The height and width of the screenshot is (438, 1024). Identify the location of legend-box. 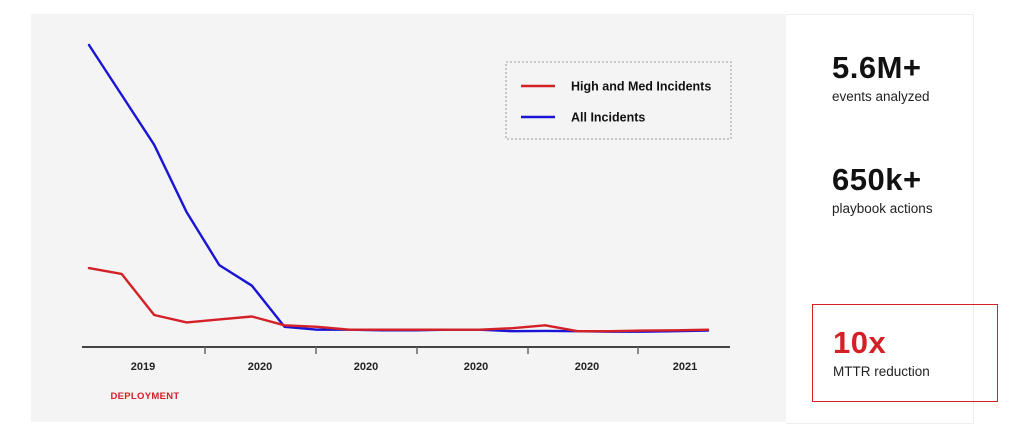
(618, 100).